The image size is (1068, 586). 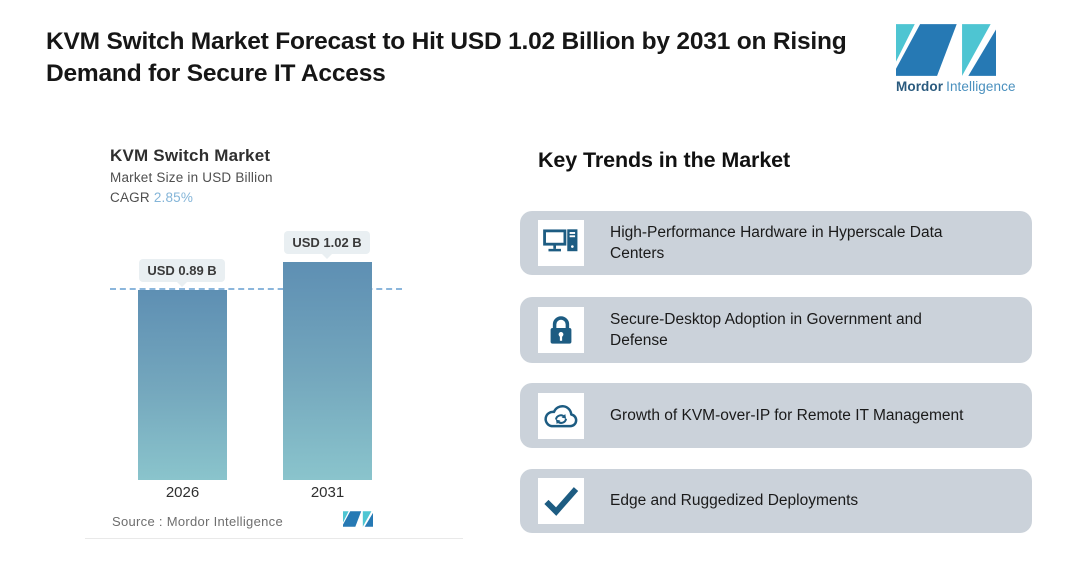 I want to click on mordor-intelligence-logo: Mordor Intelligence, so click(x=955, y=59).